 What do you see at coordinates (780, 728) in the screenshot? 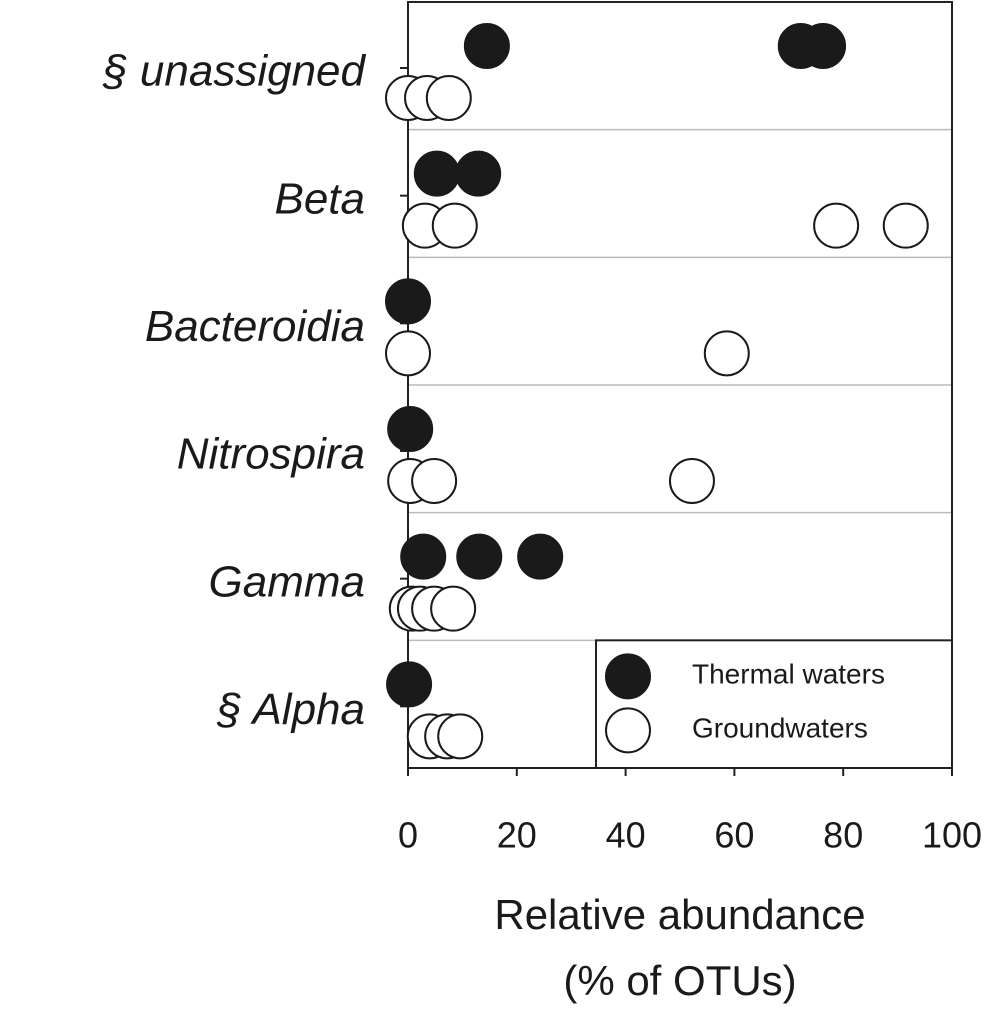
I see `legend-label: Groundwaters` at bounding box center [780, 728].